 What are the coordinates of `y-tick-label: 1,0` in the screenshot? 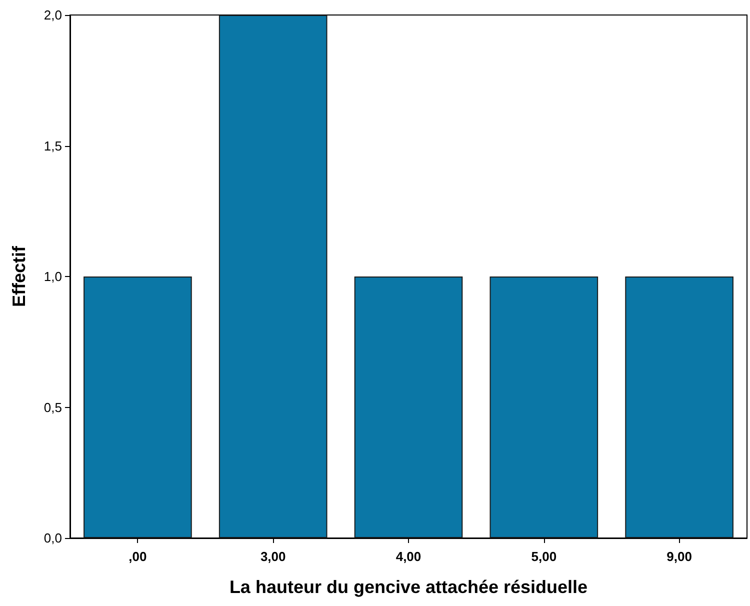 It's located at (53, 276).